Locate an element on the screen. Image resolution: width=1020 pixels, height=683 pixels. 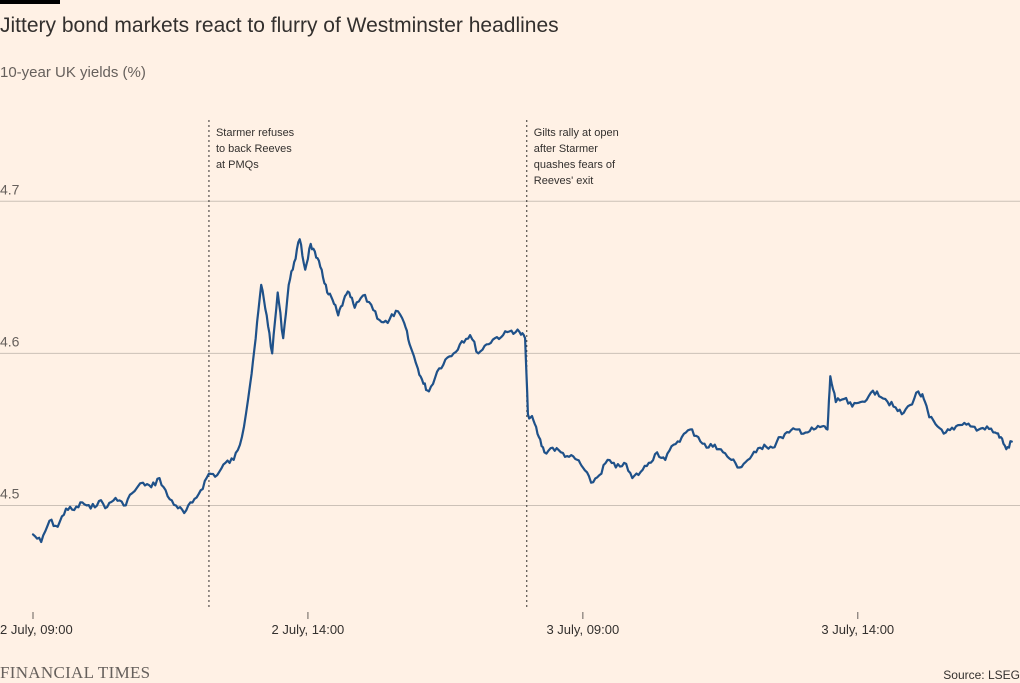
y-tick-label: 4.5 is located at coordinates (10, 494).